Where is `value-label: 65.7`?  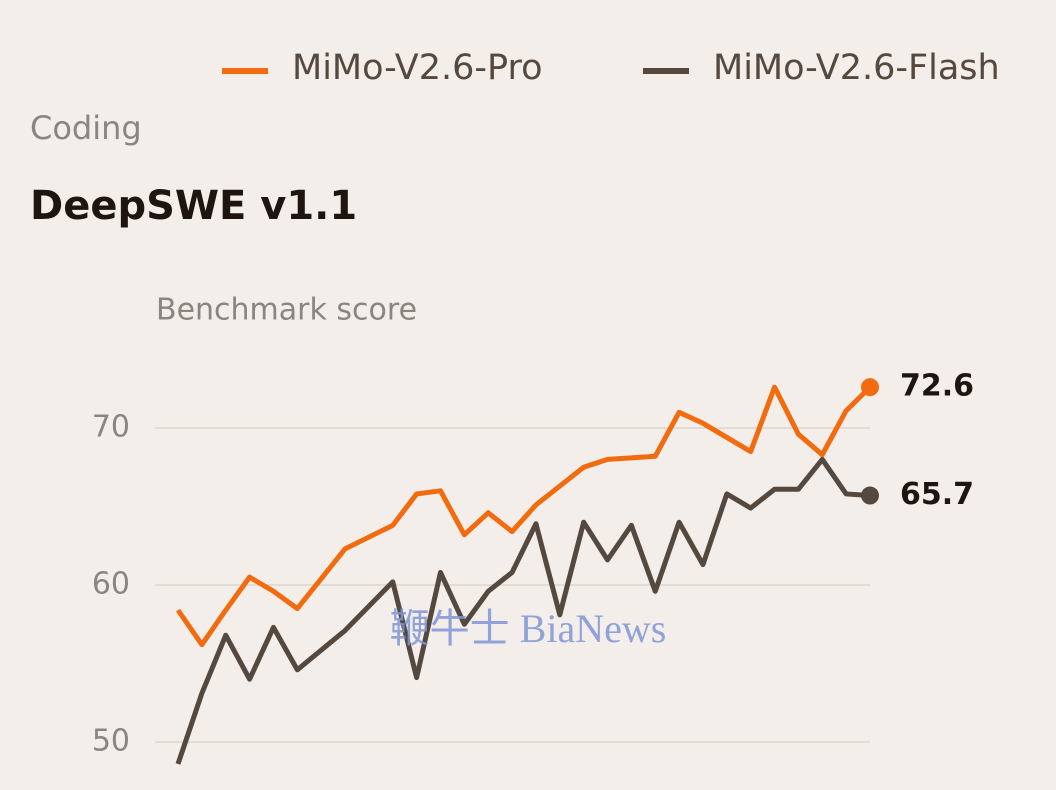
value-label: 65.7 is located at coordinates (937, 494).